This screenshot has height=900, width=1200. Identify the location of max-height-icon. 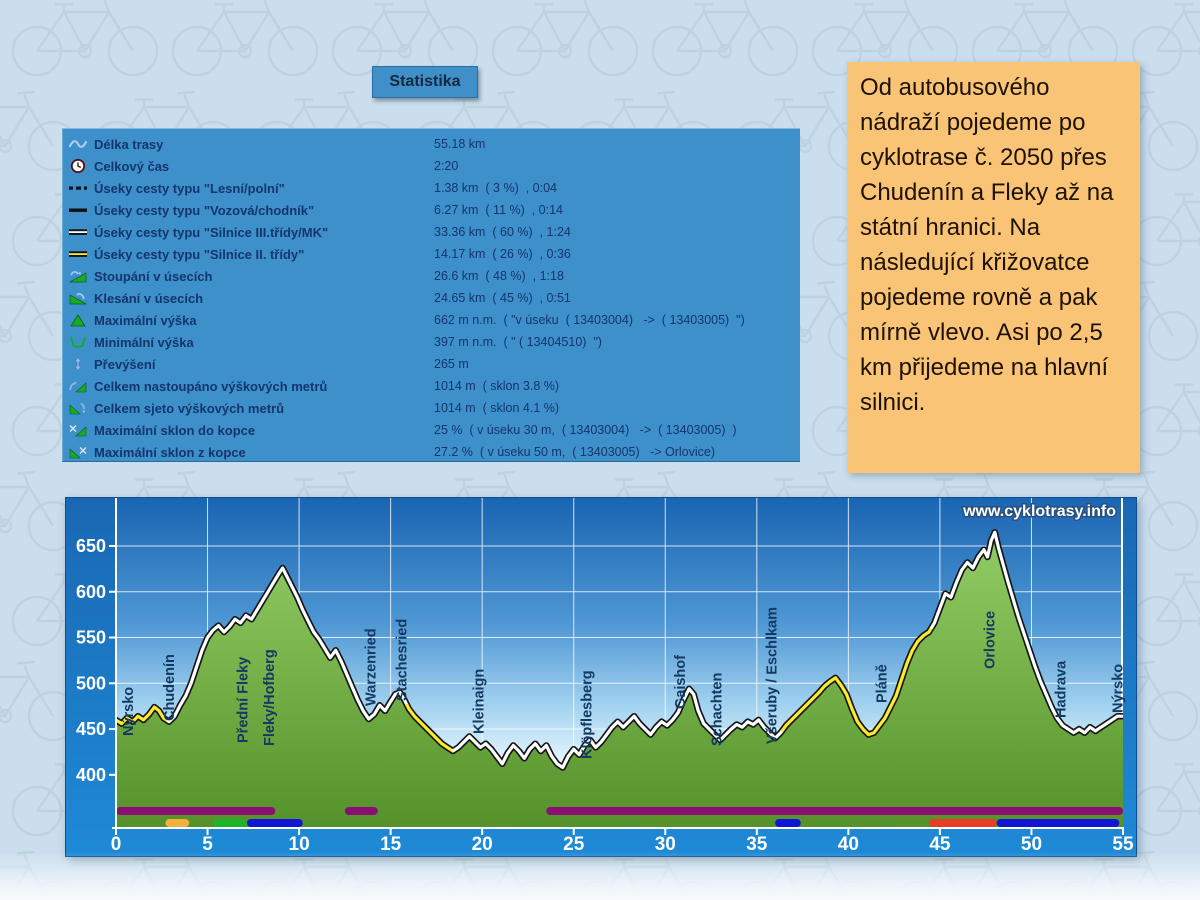
(78, 320).